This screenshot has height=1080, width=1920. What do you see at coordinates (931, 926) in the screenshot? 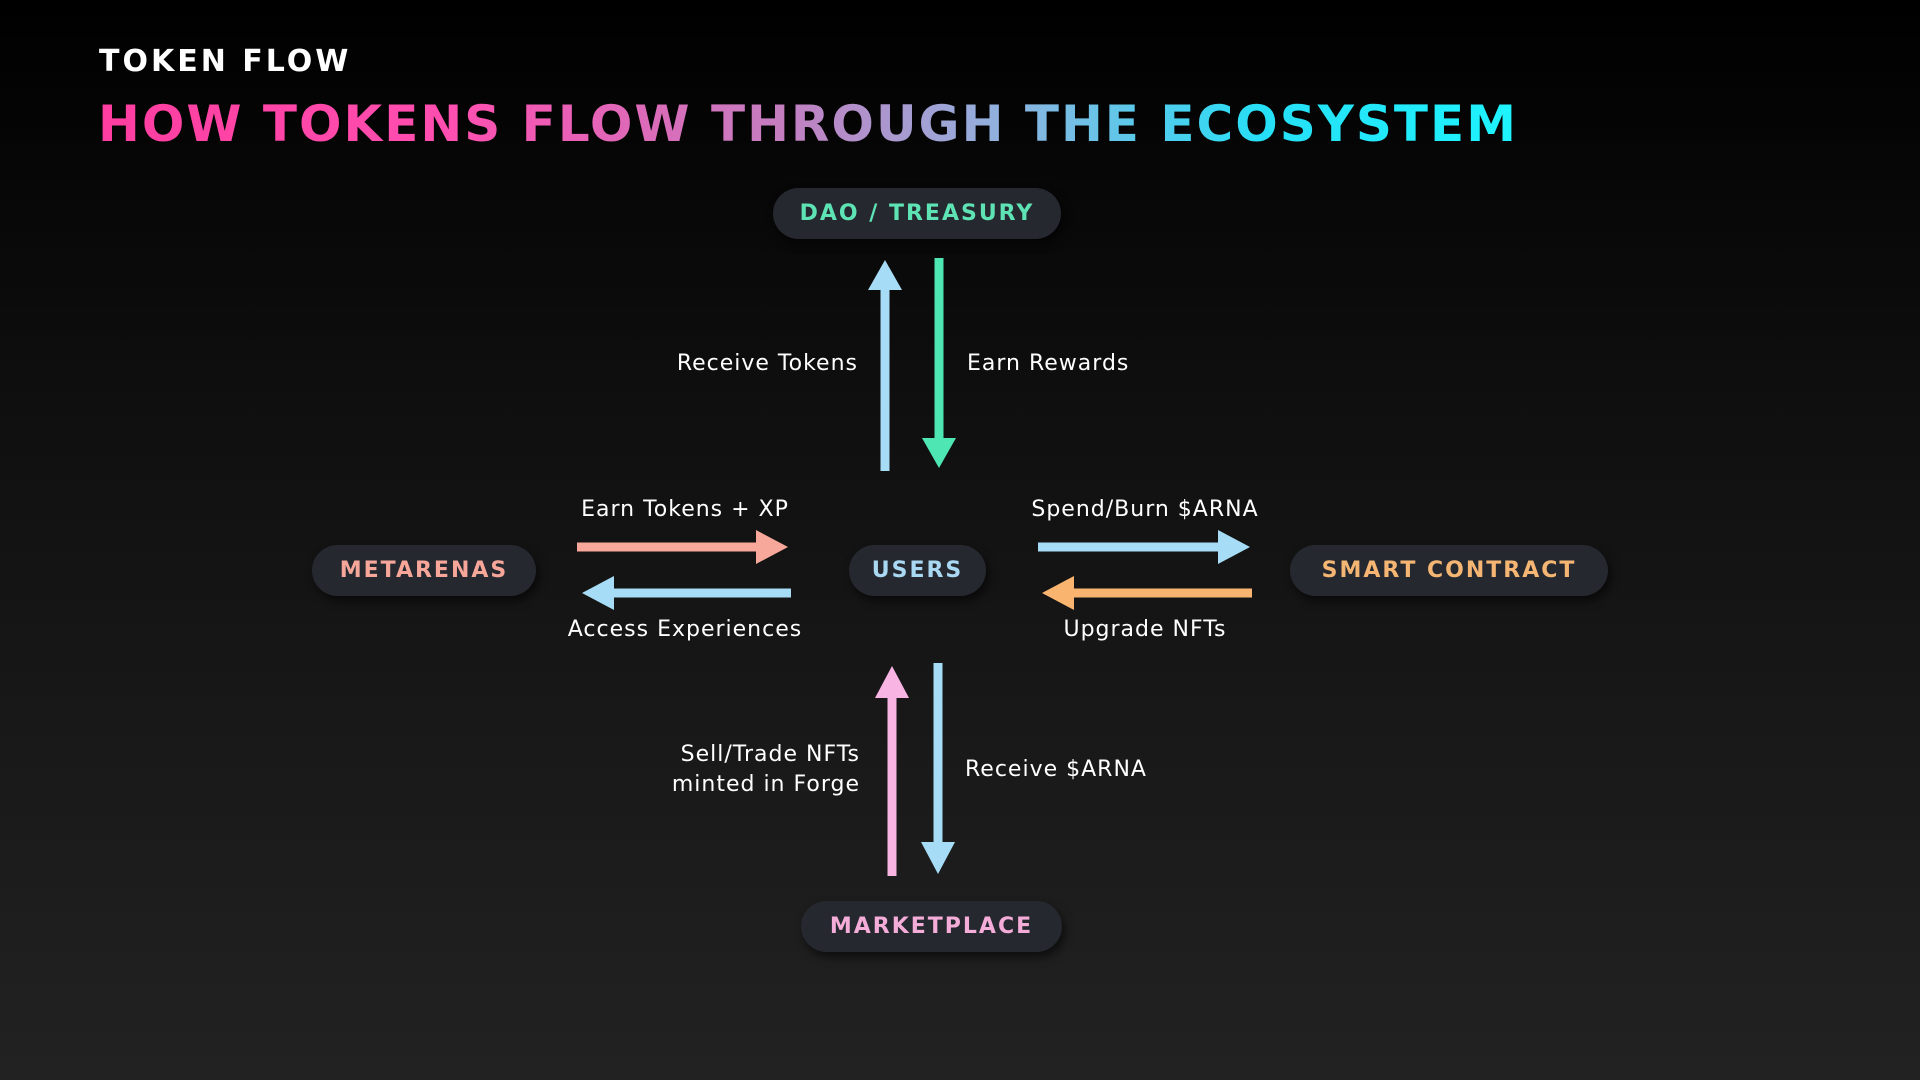
I see `node-marketplace: MARKETPLACE` at bounding box center [931, 926].